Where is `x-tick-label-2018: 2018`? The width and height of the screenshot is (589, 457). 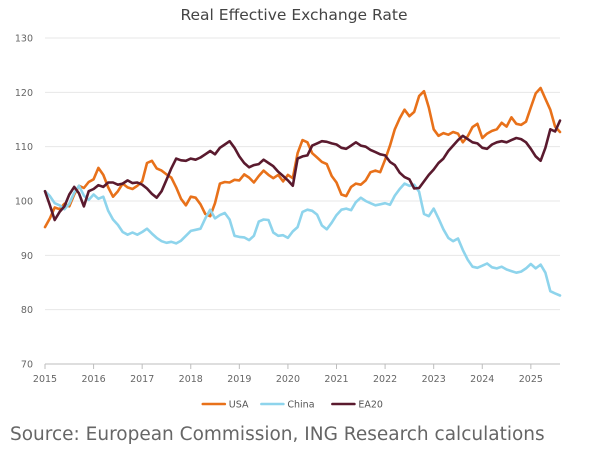 x-tick-label-2018: 2018 is located at coordinates (191, 379).